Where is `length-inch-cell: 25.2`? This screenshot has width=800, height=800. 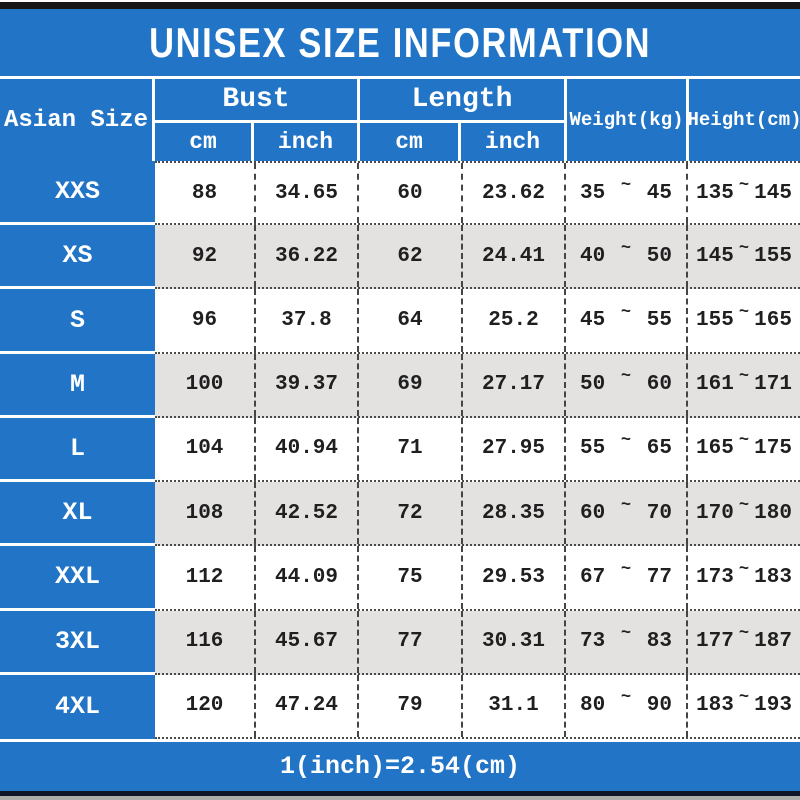 length-inch-cell: 25.2 is located at coordinates (512, 320).